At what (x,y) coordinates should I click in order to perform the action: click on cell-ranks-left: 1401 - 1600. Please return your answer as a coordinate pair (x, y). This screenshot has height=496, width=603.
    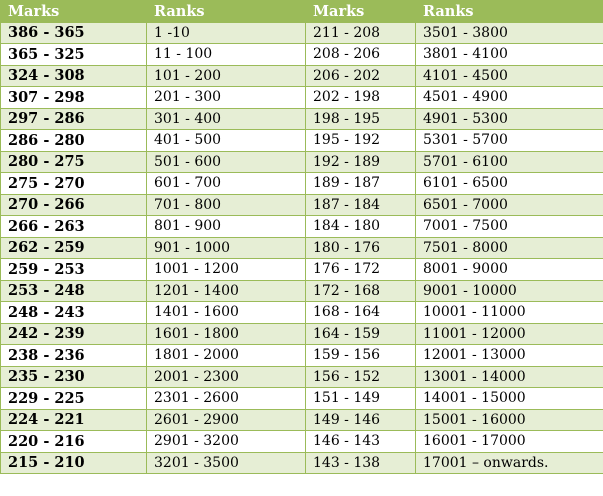
    Looking at the image, I should click on (226, 312).